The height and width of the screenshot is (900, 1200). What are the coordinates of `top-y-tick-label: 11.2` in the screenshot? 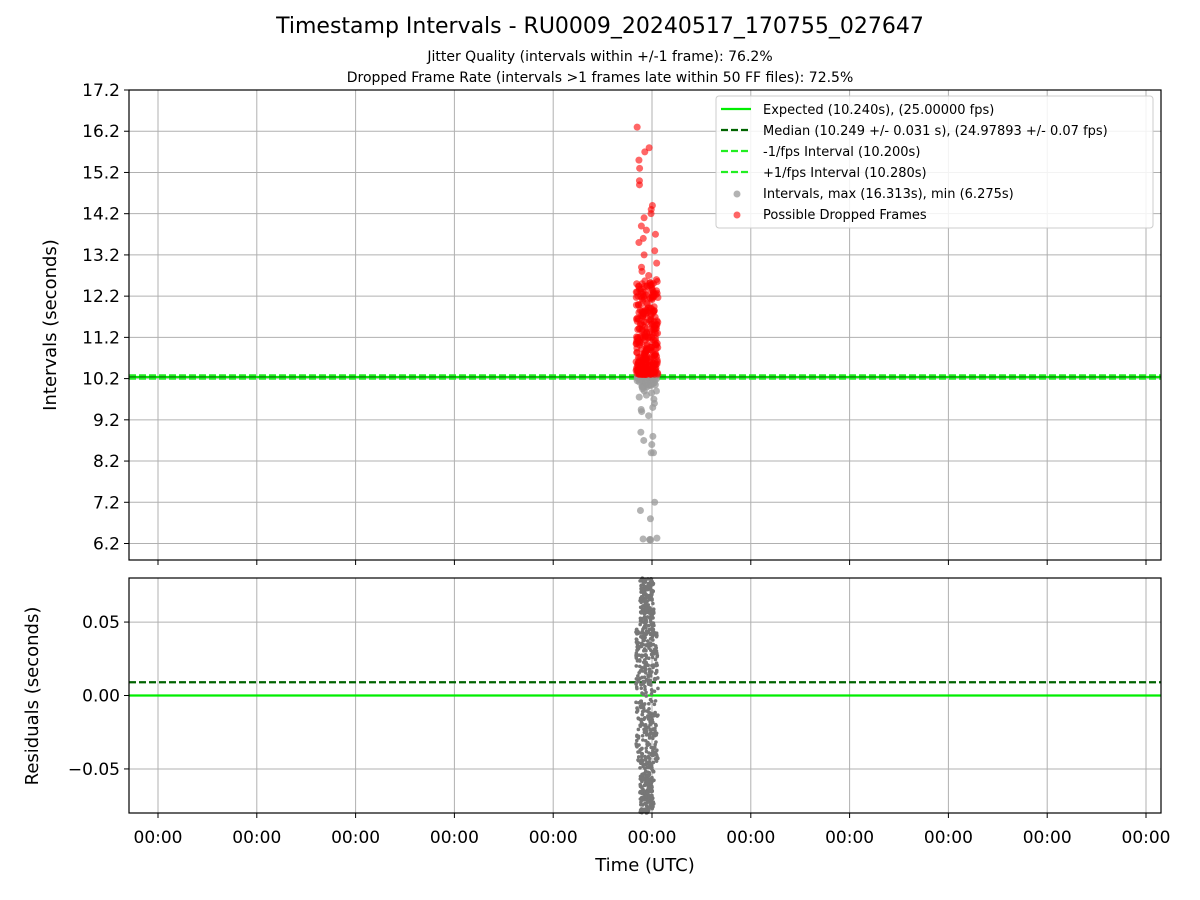 It's located at (101, 338).